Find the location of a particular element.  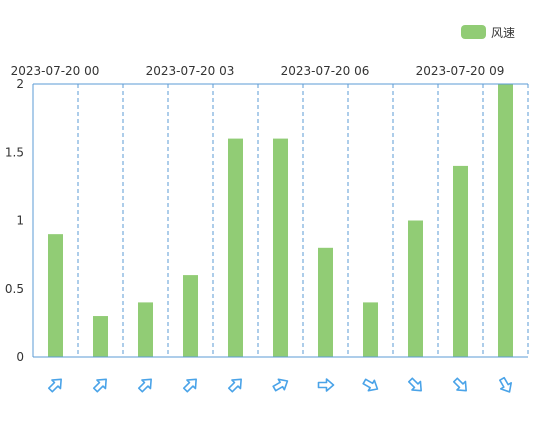

x-tick-label: 2023-07-20 09 is located at coordinates (460, 71).